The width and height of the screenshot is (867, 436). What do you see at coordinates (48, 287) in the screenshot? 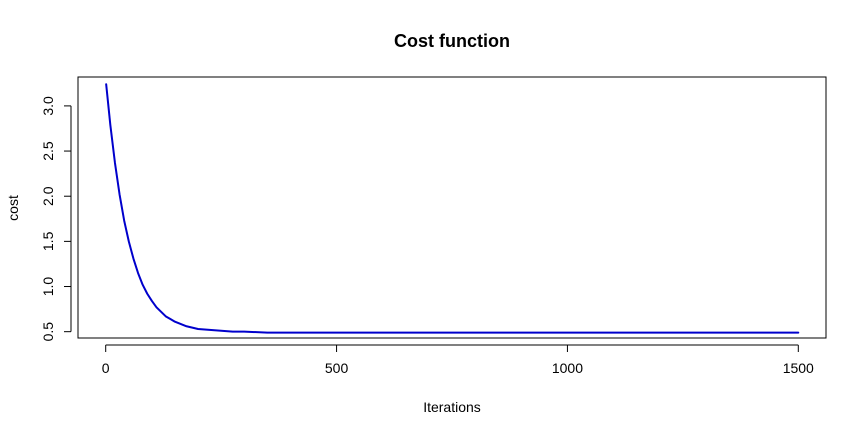
I see `y-tick-label: 1.0` at bounding box center [48, 287].